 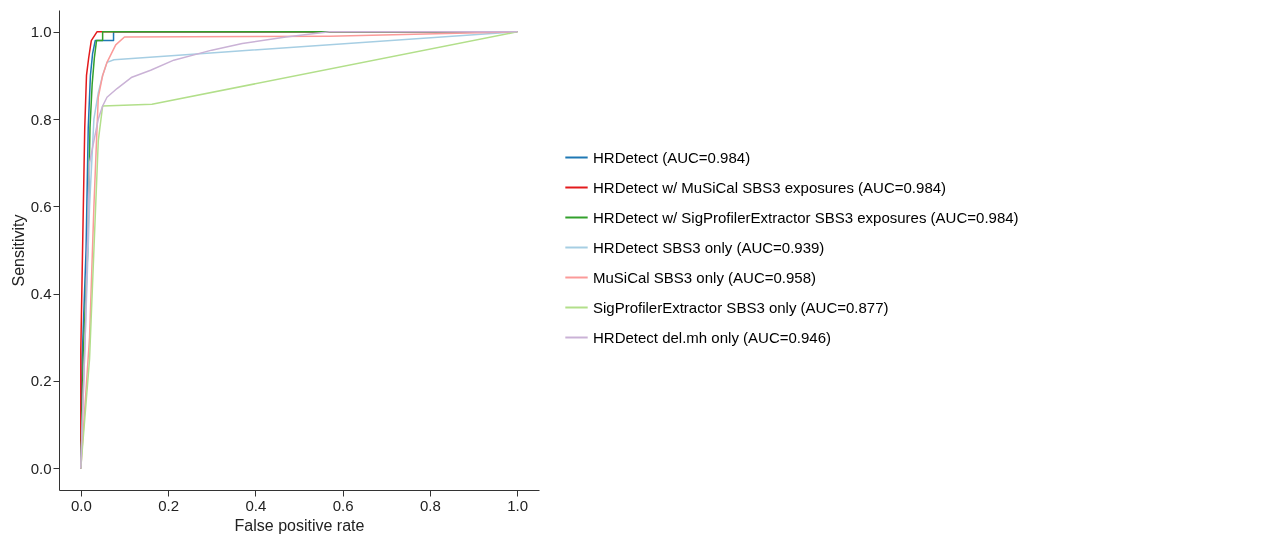 What do you see at coordinates (41, 32) in the screenshot?
I see `y-tick-label: 1.0` at bounding box center [41, 32].